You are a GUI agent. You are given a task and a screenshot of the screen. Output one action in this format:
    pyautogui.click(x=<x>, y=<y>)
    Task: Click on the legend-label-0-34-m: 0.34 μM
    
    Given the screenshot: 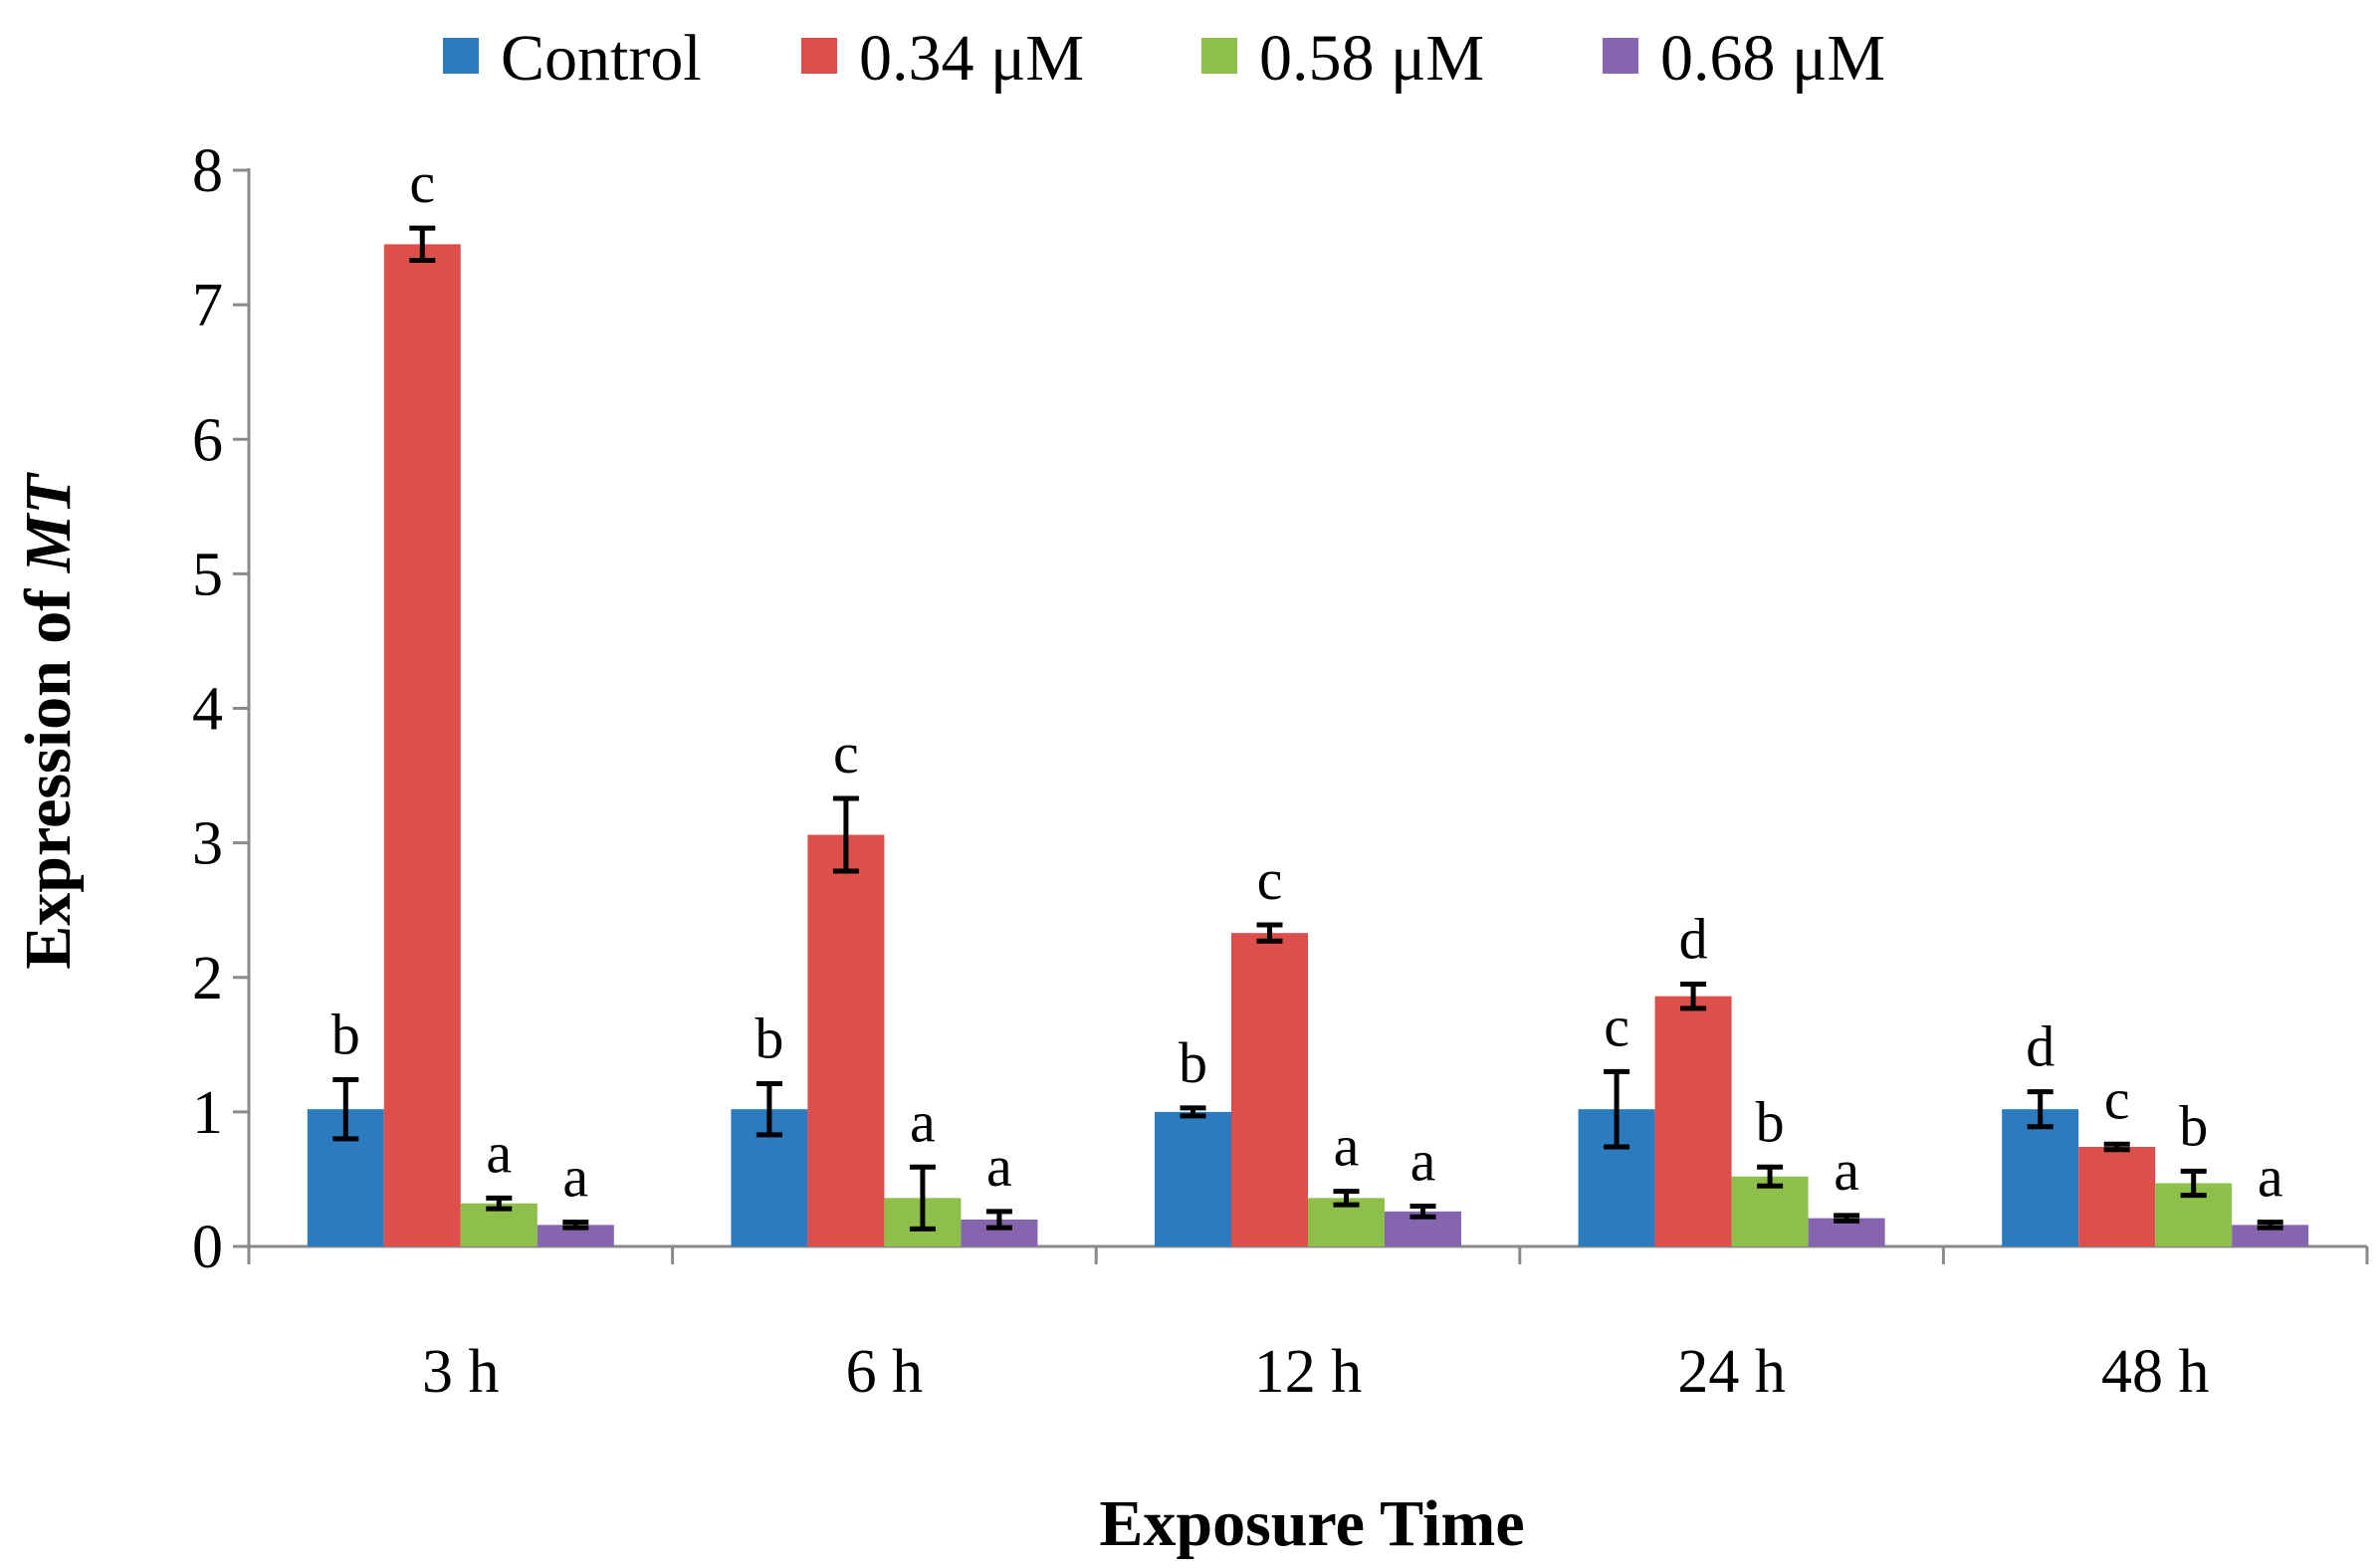 What is the action you would take?
    pyautogui.click(x=971, y=59)
    